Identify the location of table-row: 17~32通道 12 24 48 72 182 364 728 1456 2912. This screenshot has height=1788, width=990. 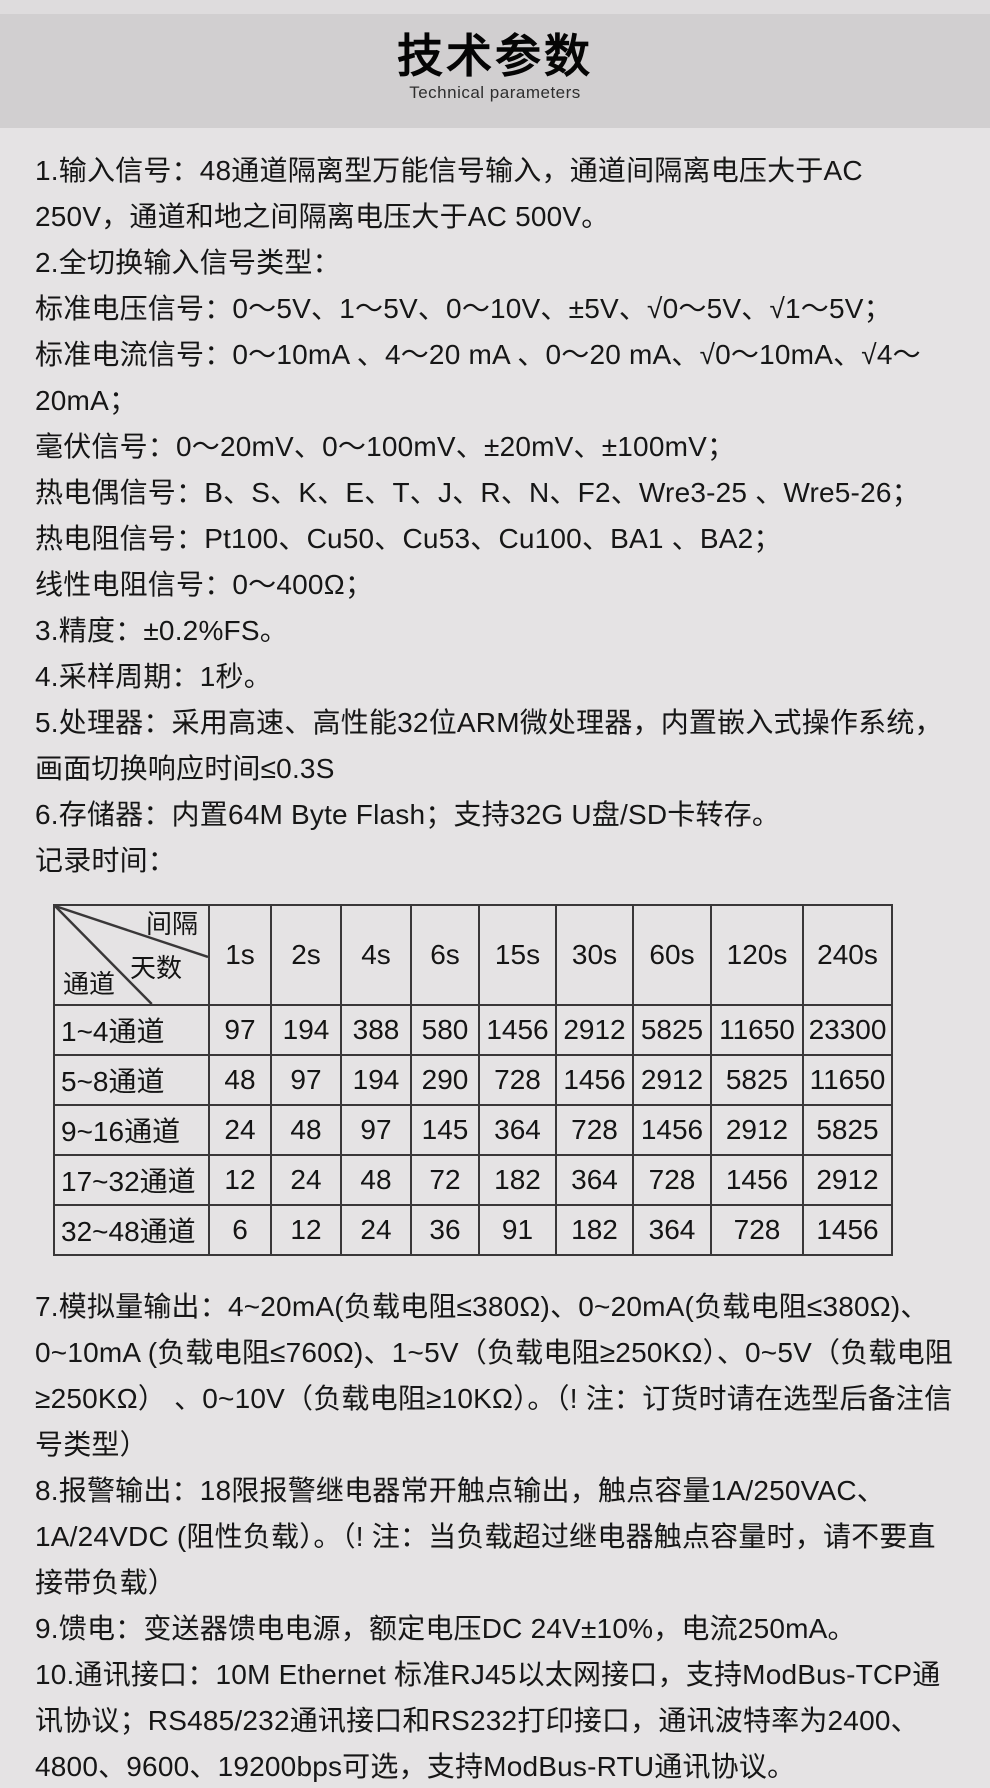
(473, 1180).